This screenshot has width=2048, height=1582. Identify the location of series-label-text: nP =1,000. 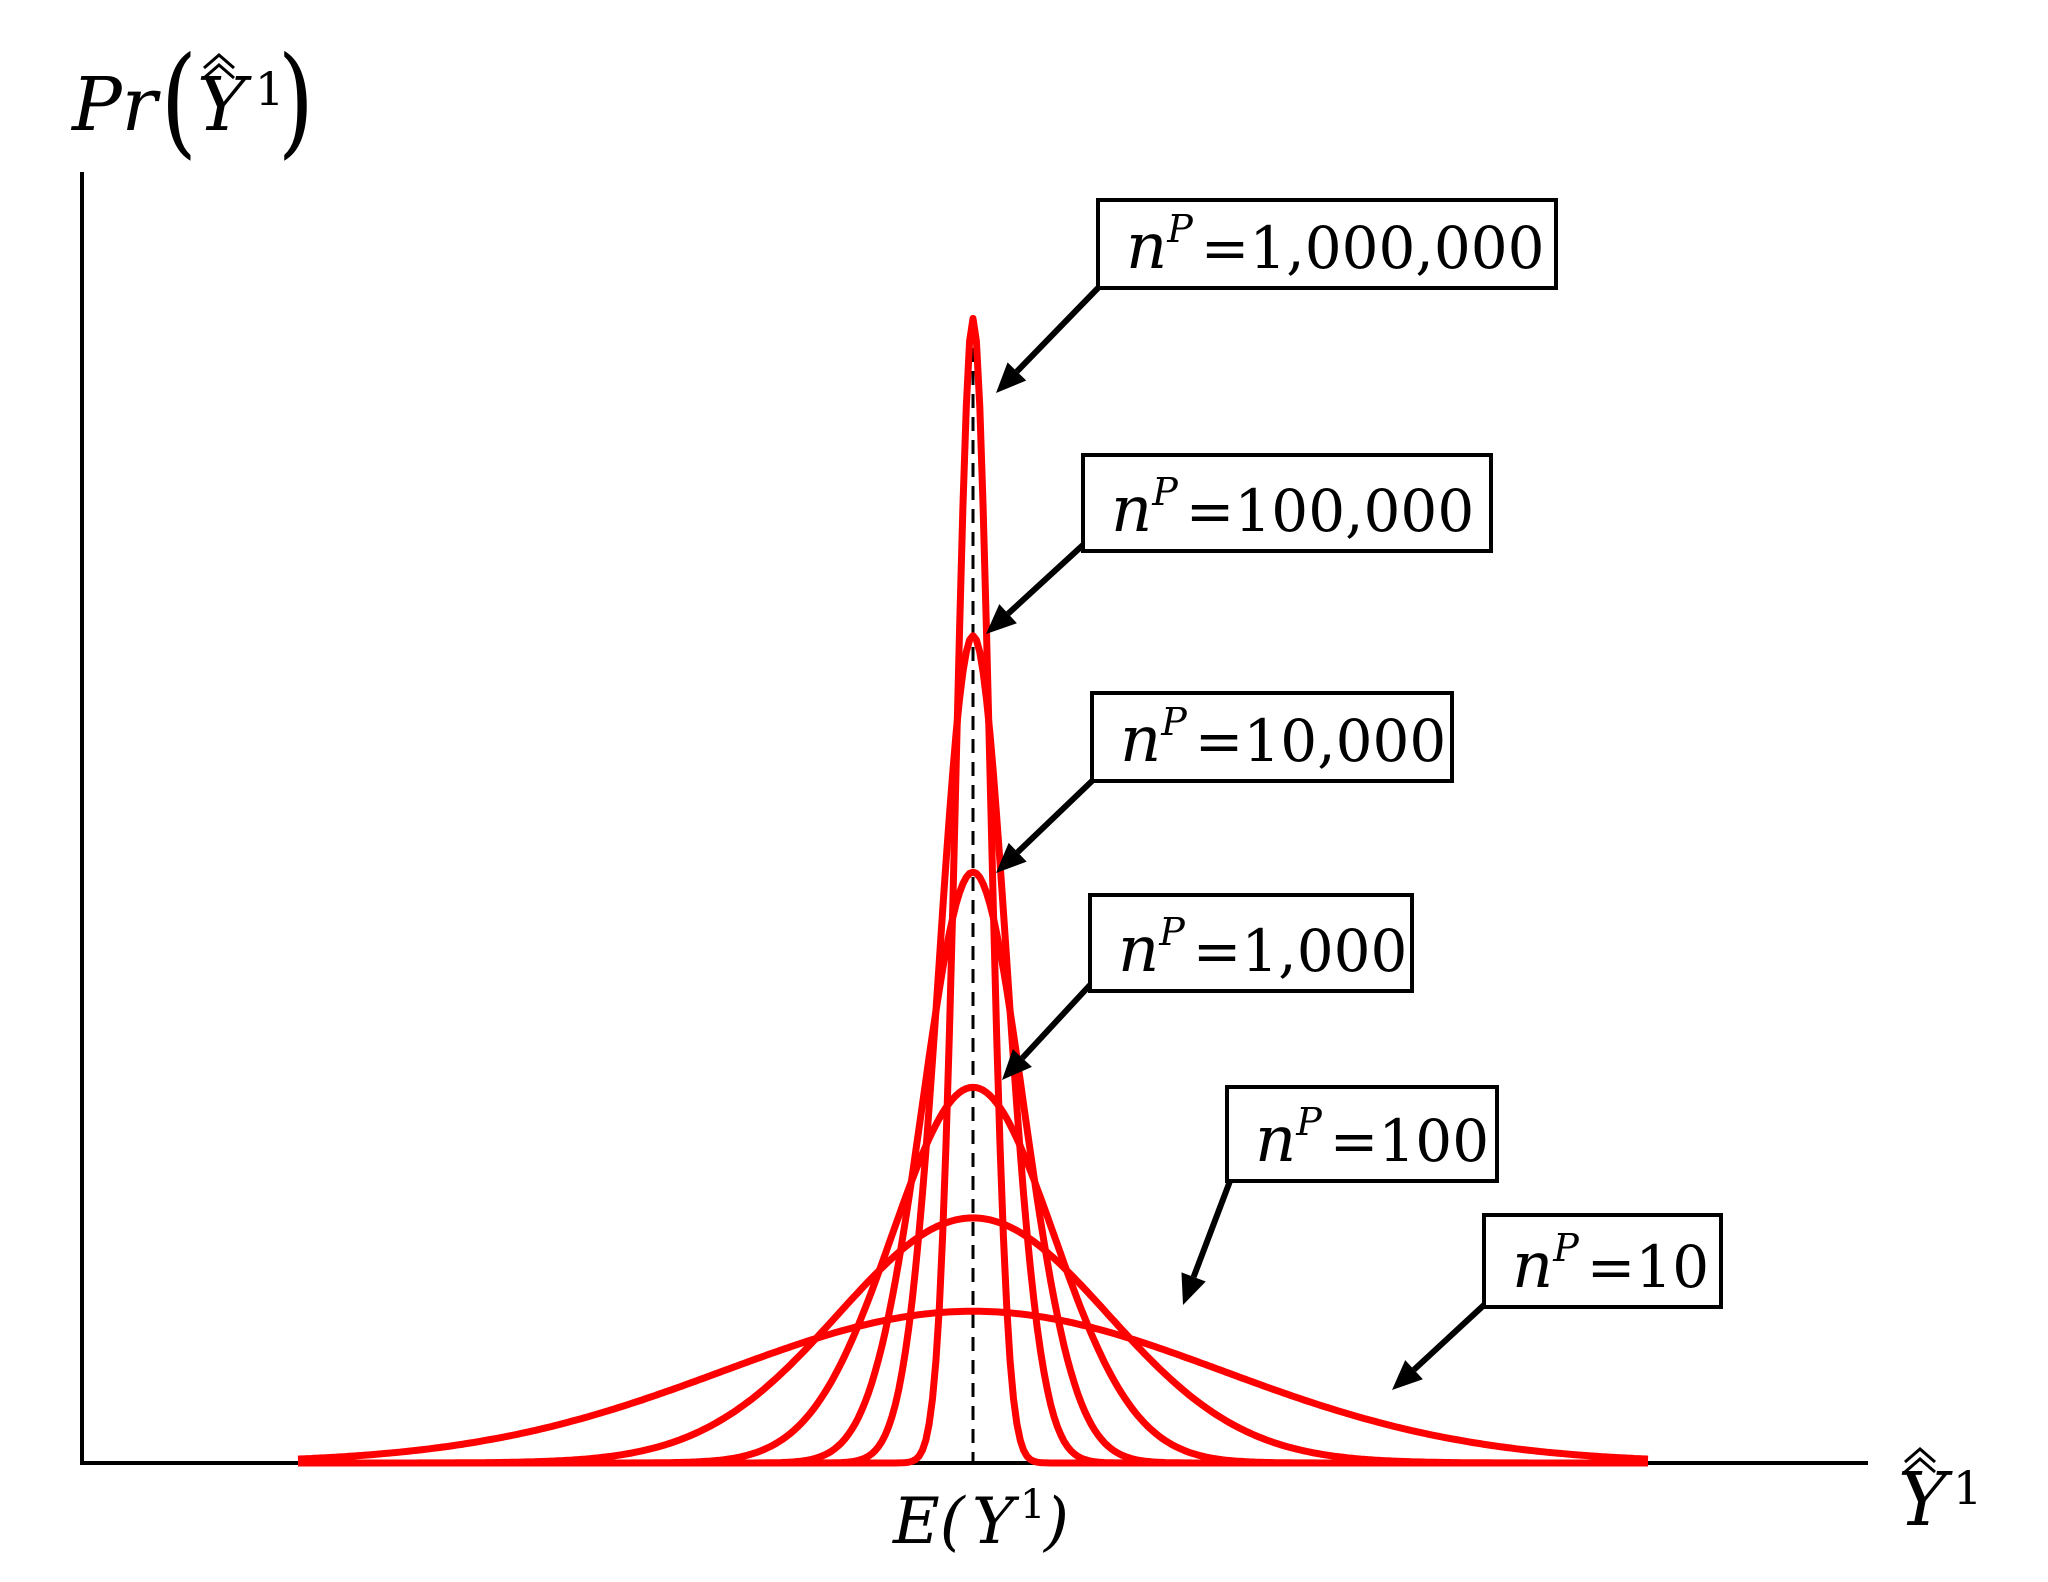
(1262, 948).